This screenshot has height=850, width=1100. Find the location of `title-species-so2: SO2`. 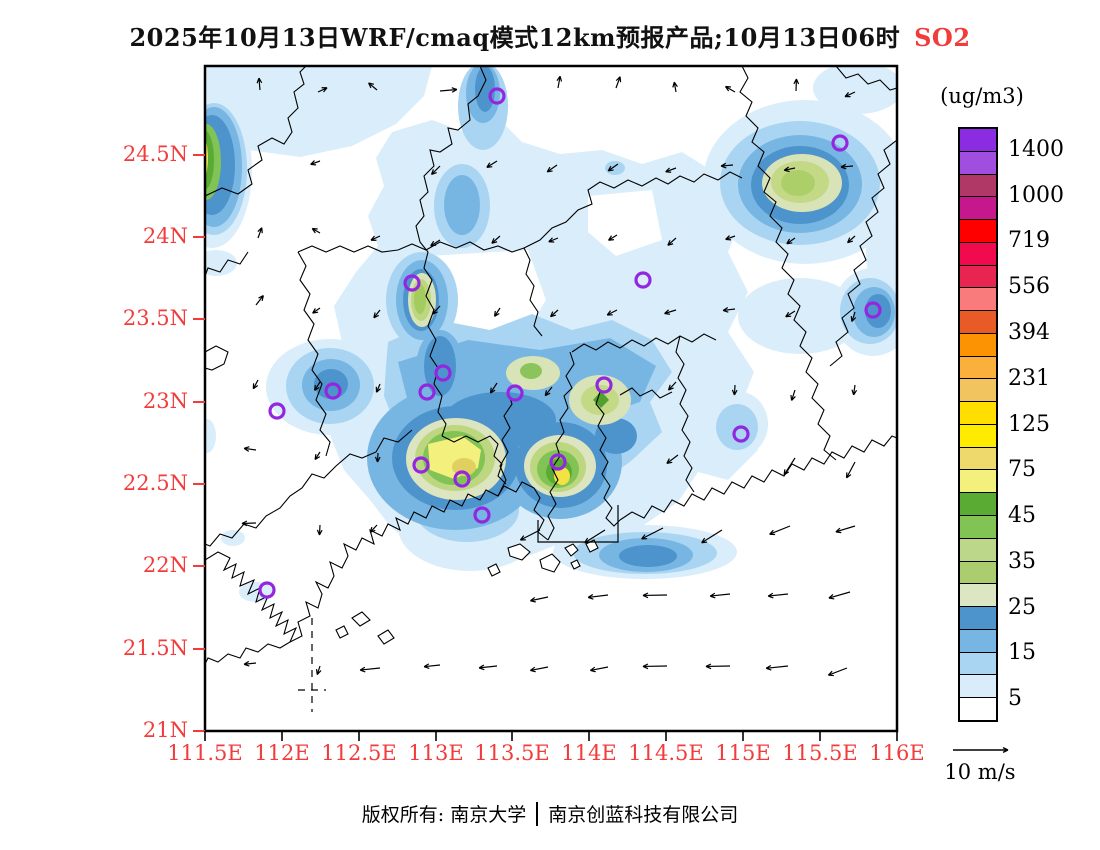

title-species-so2: SO2 is located at coordinates (942, 37).